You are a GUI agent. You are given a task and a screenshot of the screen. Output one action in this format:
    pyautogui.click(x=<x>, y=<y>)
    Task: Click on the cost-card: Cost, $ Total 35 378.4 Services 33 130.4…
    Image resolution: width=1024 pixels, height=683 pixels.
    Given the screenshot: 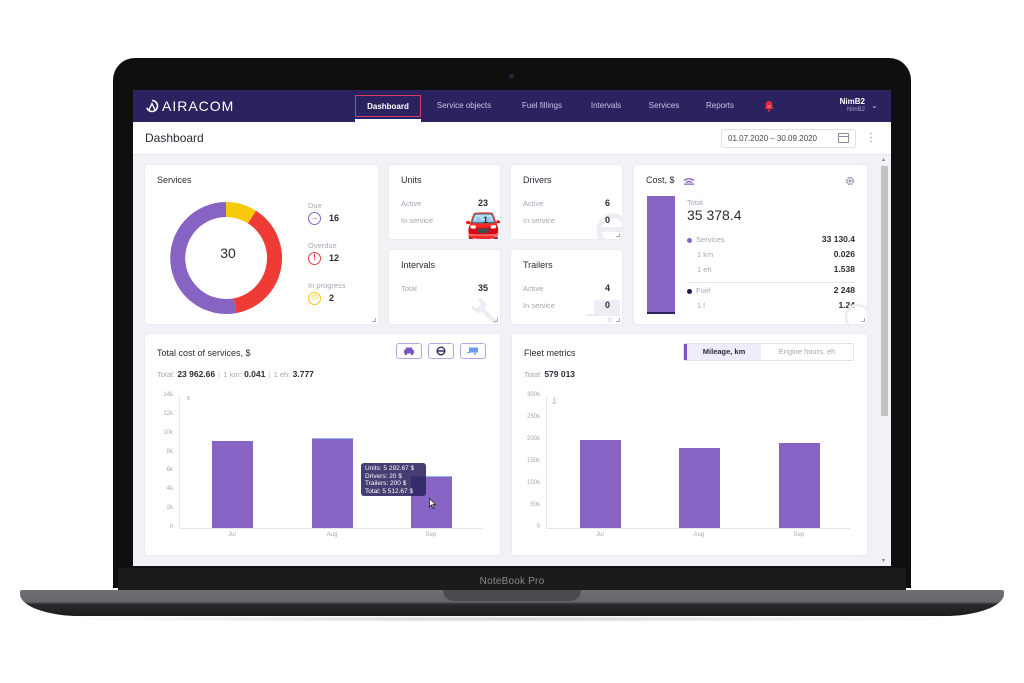 What is the action you would take?
    pyautogui.click(x=750, y=244)
    